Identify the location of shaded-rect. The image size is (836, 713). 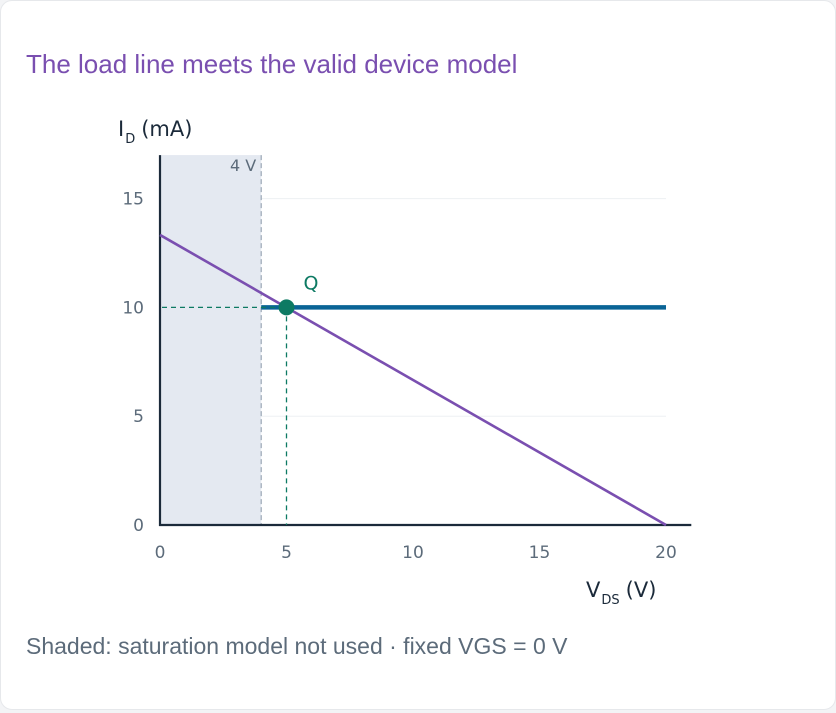
(211, 340).